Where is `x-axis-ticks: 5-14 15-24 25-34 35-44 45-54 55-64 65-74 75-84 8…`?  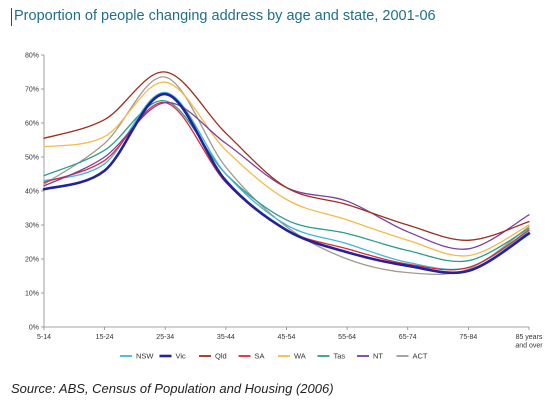 x-axis-ticks: 5-14 15-24 25-34 35-44 45-54 55-64 65-74 75-84 8… is located at coordinates (290, 338).